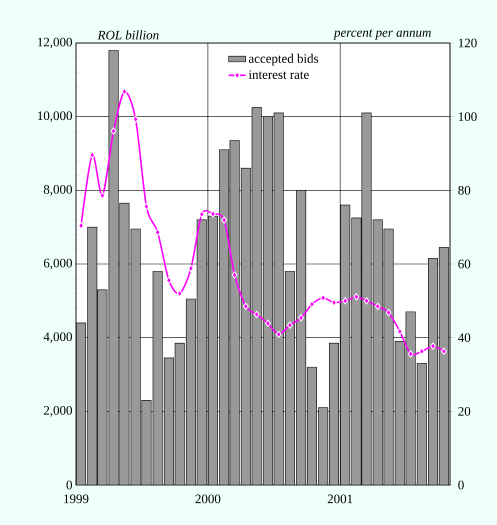  What do you see at coordinates (58, 337) in the screenshot?
I see `y-tick-label: 4,000` at bounding box center [58, 337].